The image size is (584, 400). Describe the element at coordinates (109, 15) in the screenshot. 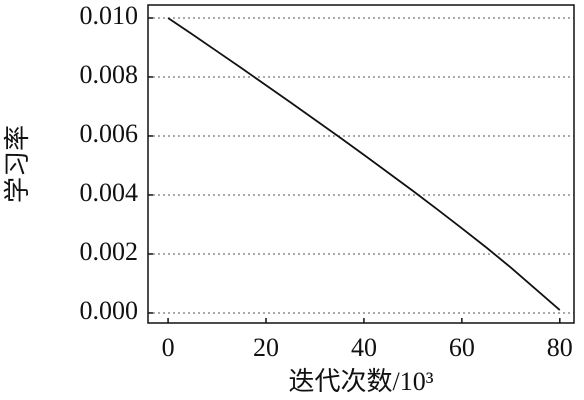

I see `y-tick-label: 0.010` at that location.